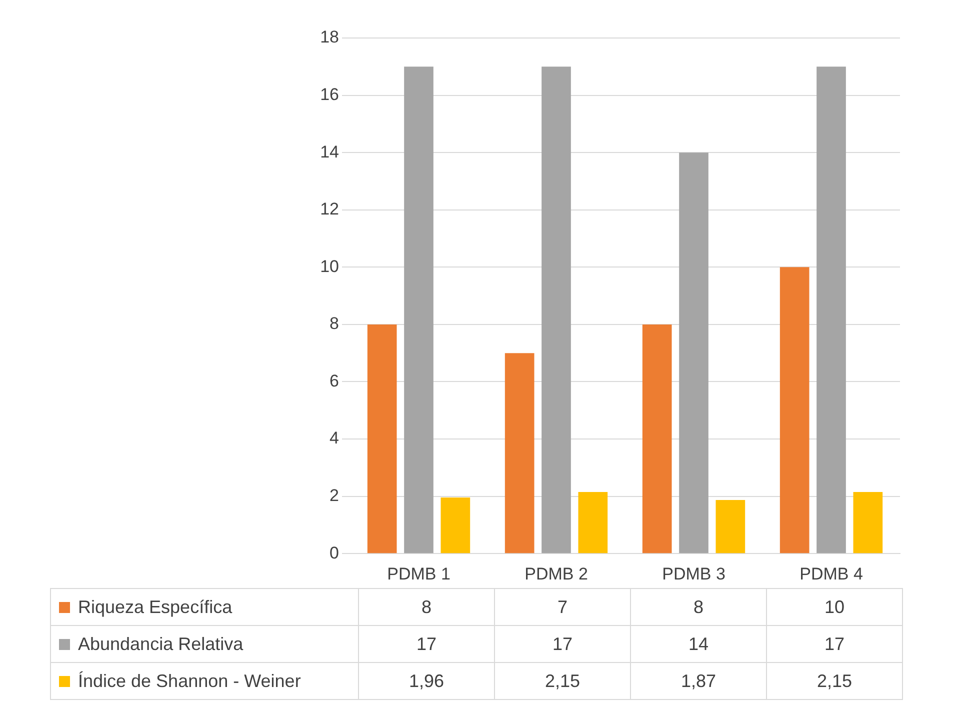  I want to click on y-tick-label: 8, so click(334, 324).